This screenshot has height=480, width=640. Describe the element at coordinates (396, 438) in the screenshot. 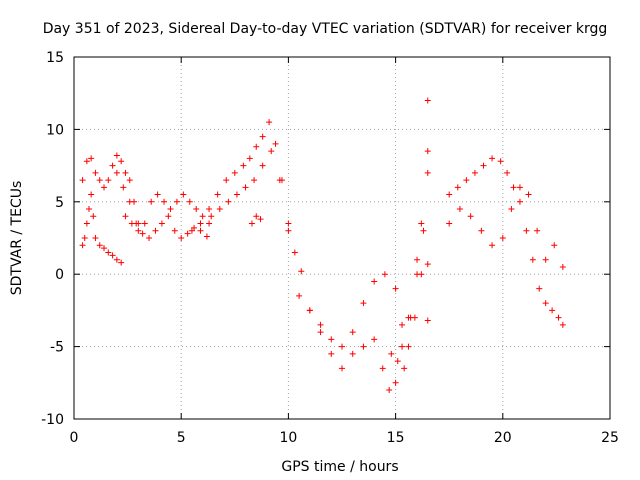

I see `x-tick-label: 15` at that location.